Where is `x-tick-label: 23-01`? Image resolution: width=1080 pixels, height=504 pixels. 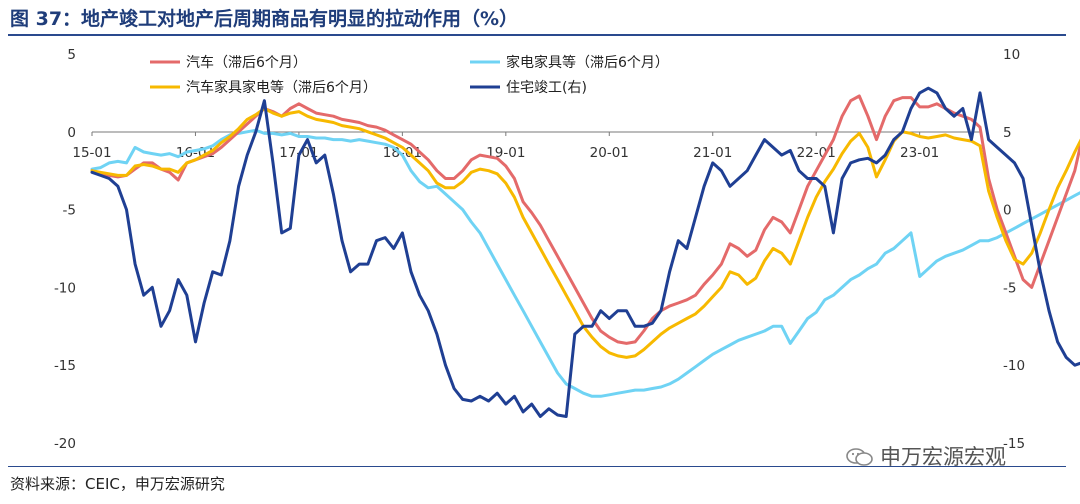 x-tick-label: 23-01 is located at coordinates (919, 153).